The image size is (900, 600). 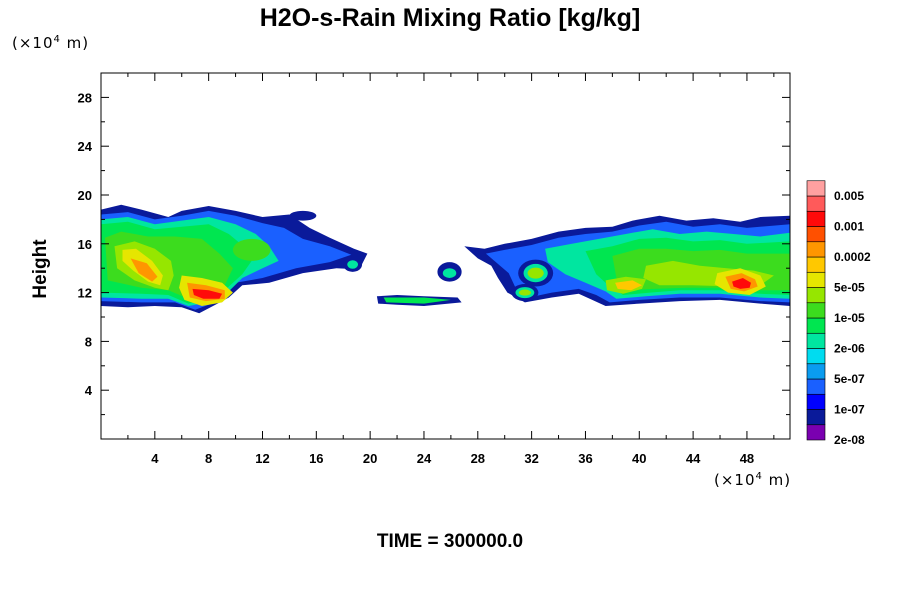 What do you see at coordinates (370, 458) in the screenshot?
I see `x-tick-label: 20` at bounding box center [370, 458].